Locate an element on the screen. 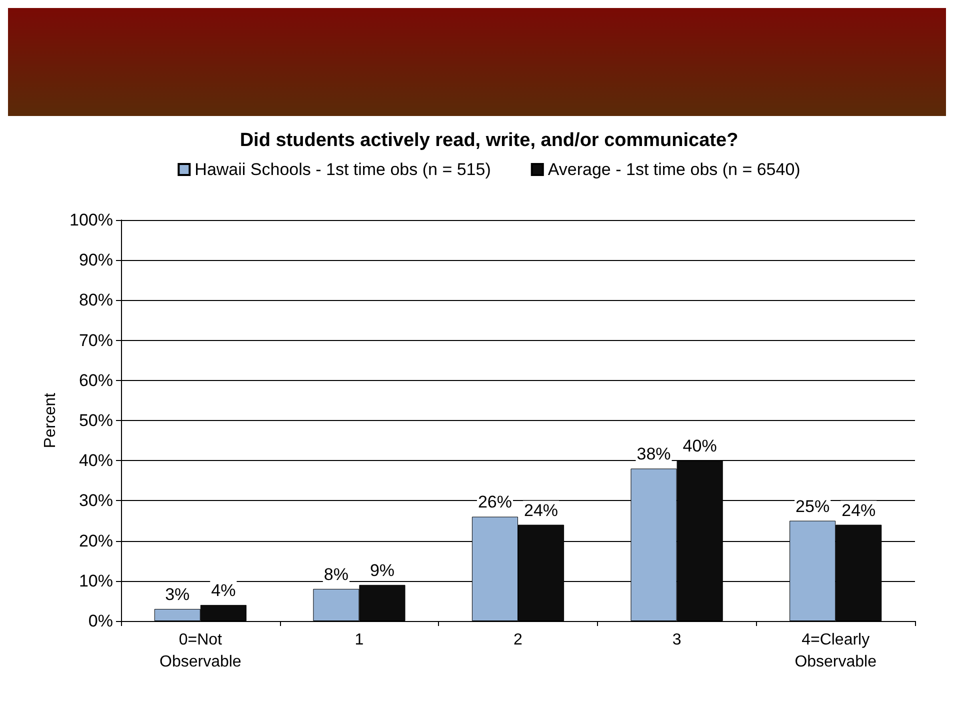 The width and height of the screenshot is (954, 721). y-tick-label: 90% is located at coordinates (95, 260).